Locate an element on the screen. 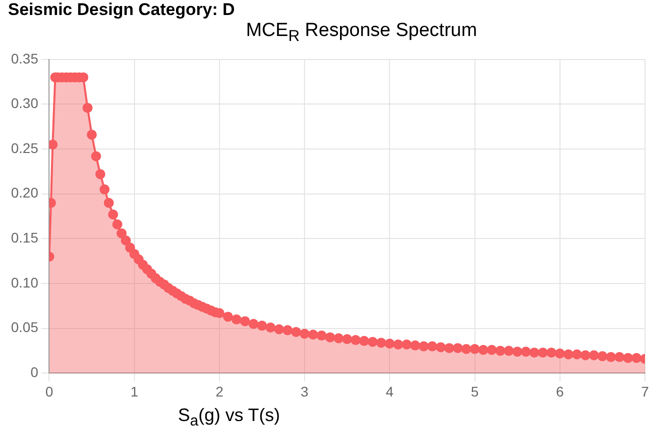  x-tick-label: 5 is located at coordinates (474, 391).